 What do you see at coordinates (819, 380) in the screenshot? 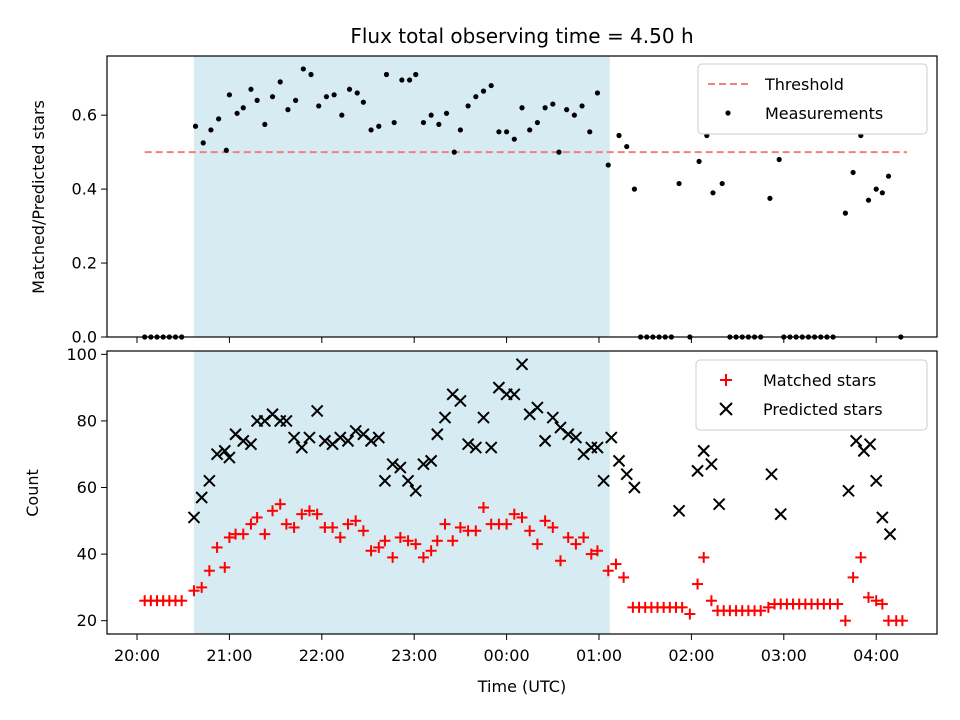
I see `legend-matched-label: Matched stars` at bounding box center [819, 380].